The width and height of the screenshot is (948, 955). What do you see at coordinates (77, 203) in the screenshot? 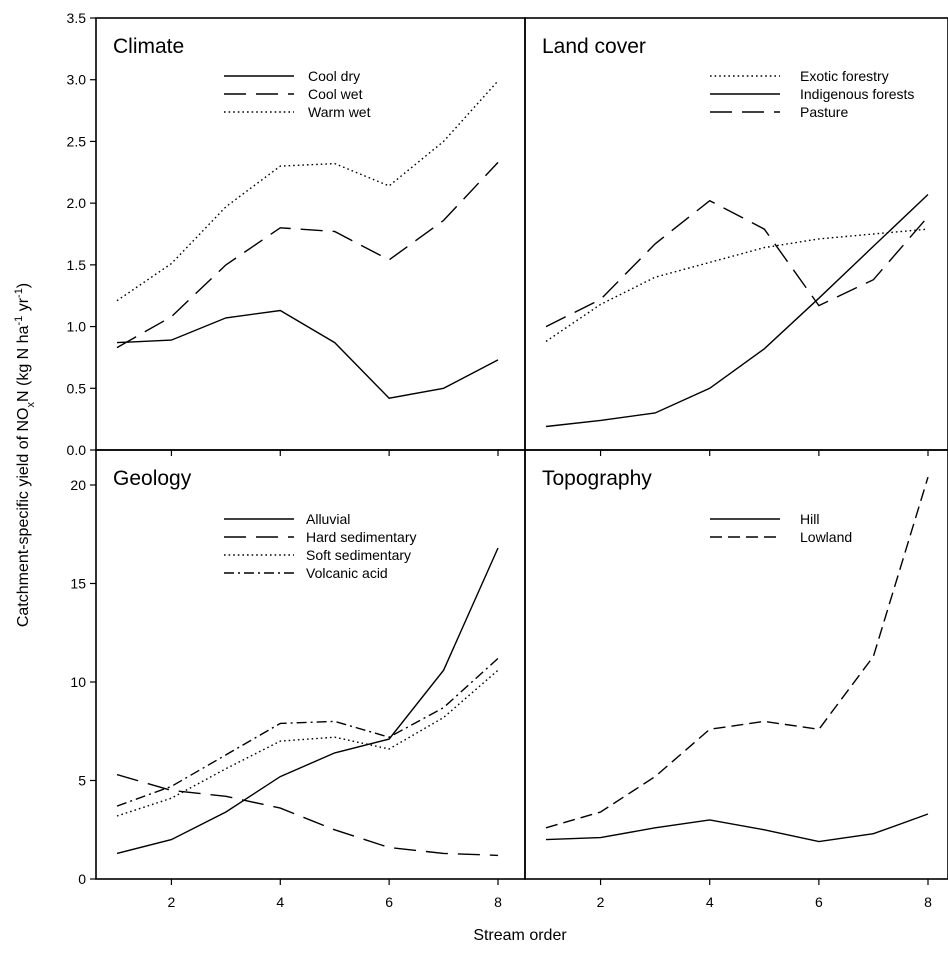
I see `y-tick-label: 2.0` at bounding box center [77, 203].